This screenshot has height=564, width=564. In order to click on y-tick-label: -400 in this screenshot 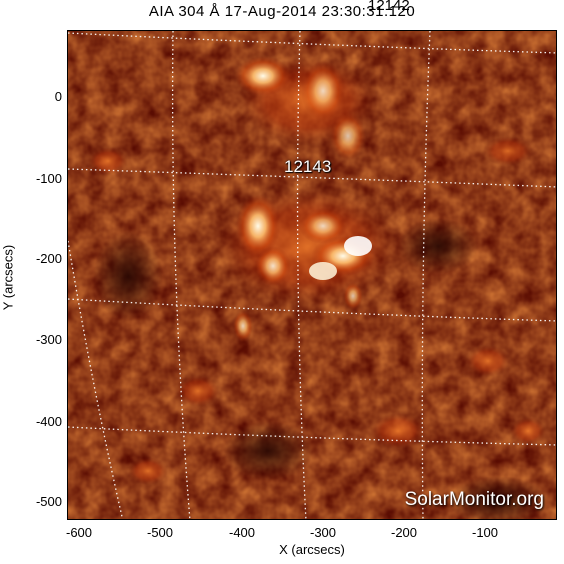, I will do `click(48, 421)`.